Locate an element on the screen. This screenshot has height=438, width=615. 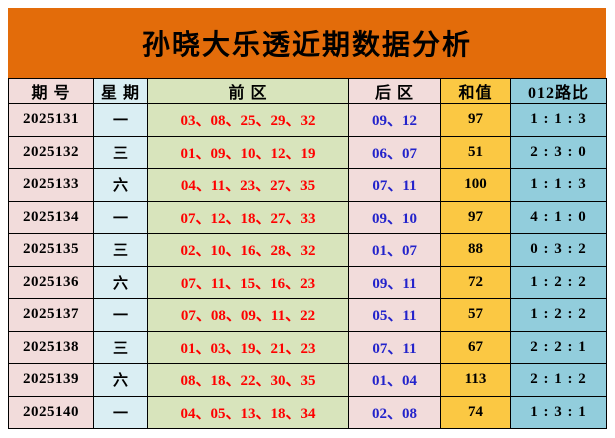
table-row: 2025138 三 01、03、19、21、23 07、11 67 2 is located at coordinates (307, 347).